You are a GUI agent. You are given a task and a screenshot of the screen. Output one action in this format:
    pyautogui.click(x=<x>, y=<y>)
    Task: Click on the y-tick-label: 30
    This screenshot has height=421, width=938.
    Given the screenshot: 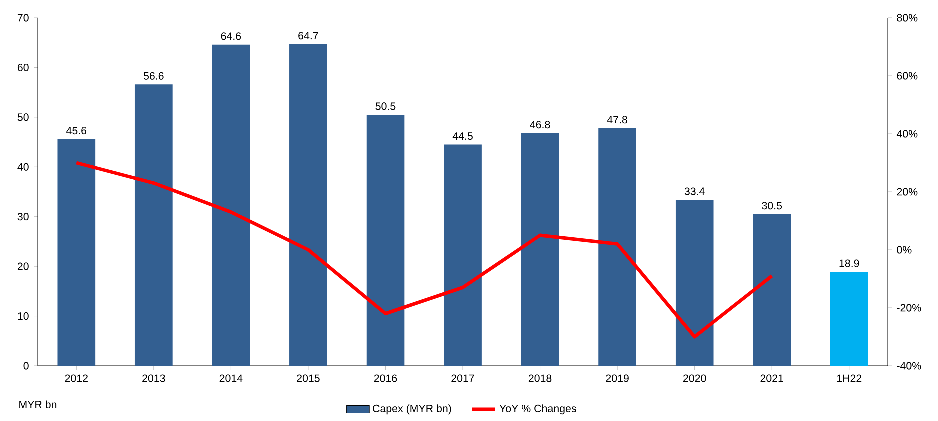 What is the action you would take?
    pyautogui.click(x=23, y=217)
    